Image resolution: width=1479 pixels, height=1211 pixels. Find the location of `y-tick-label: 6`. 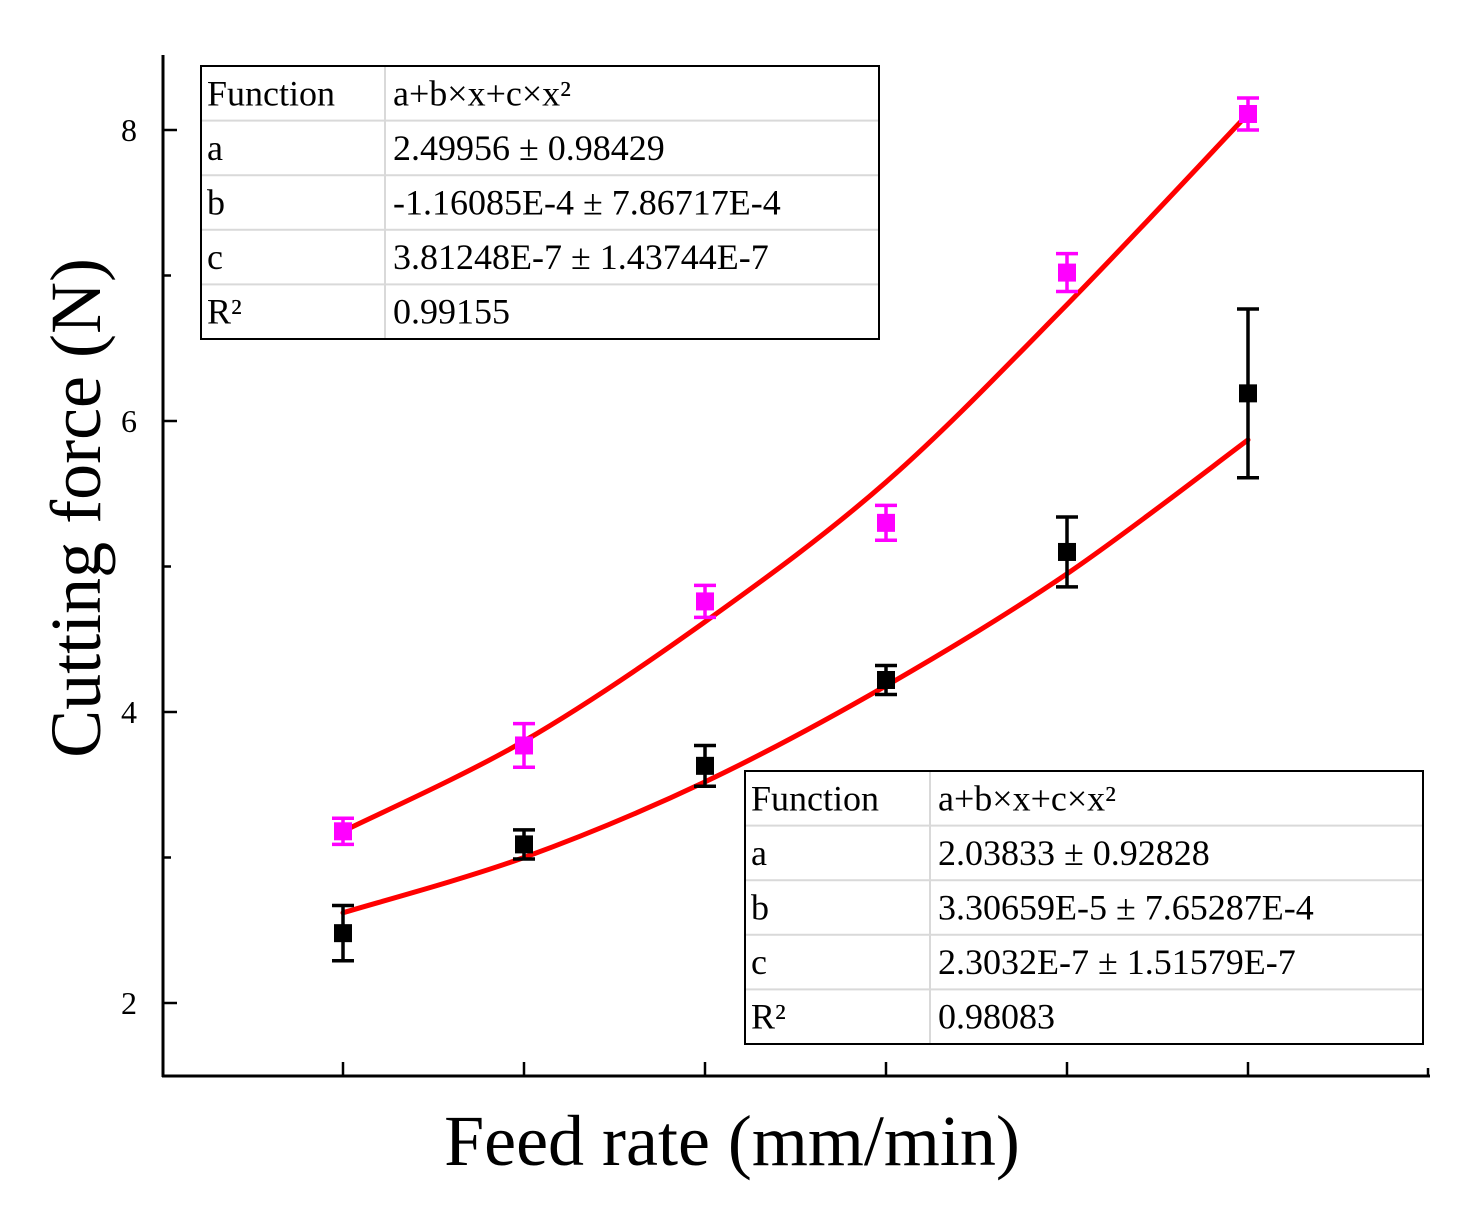

y-tick-label: 6 is located at coordinates (129, 421).